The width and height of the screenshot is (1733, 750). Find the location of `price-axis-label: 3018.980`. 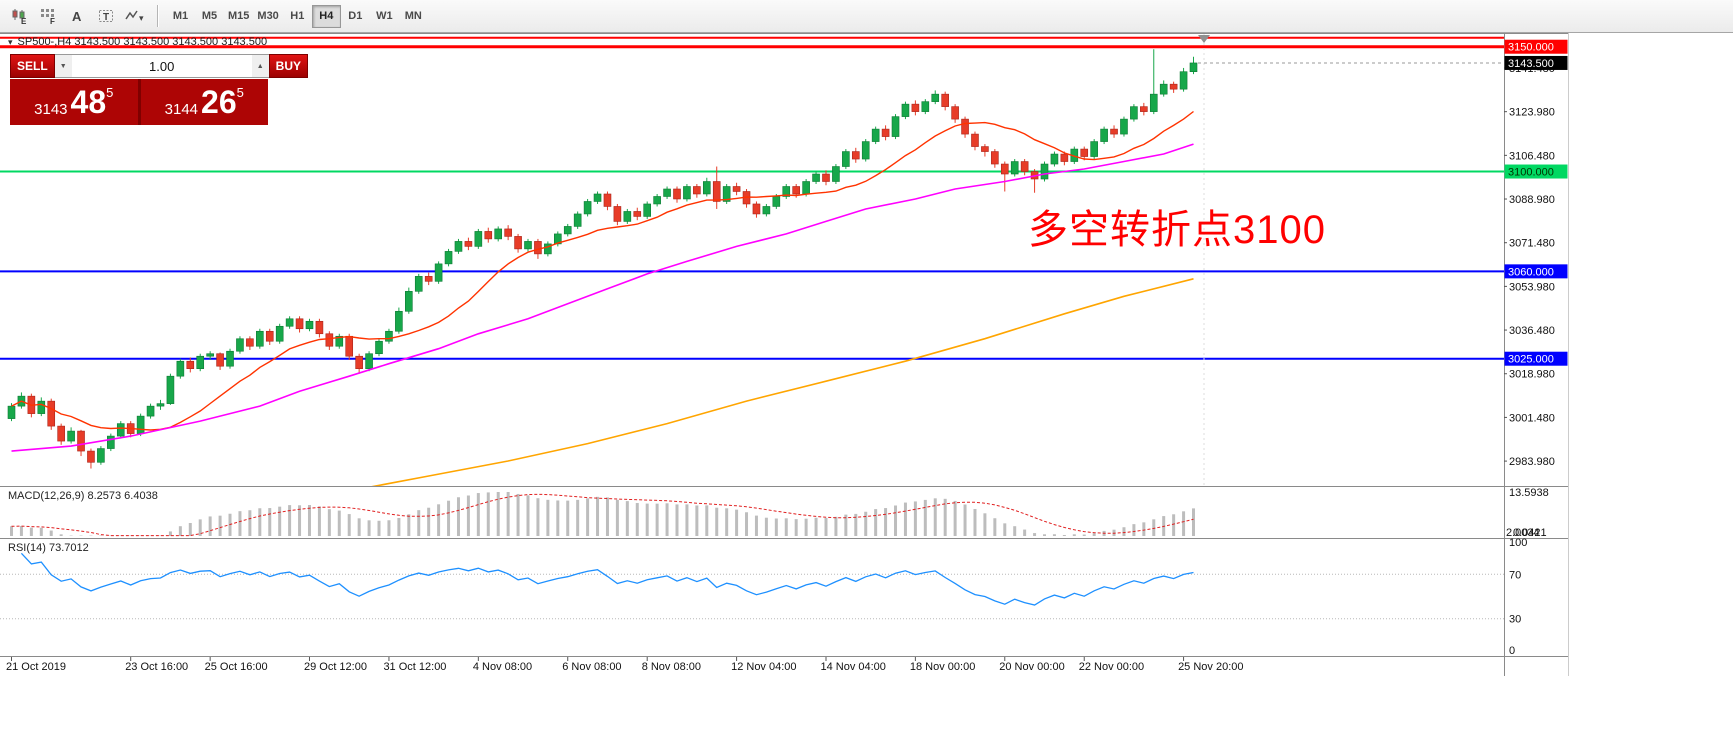

price-axis-label: 3018.980 is located at coordinates (1532, 375).